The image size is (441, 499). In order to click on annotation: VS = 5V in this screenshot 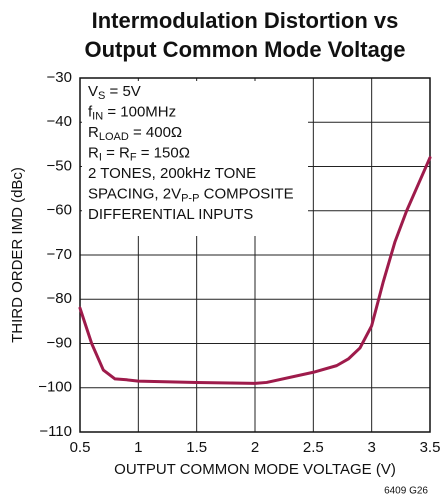, I will do `click(114, 92)`.